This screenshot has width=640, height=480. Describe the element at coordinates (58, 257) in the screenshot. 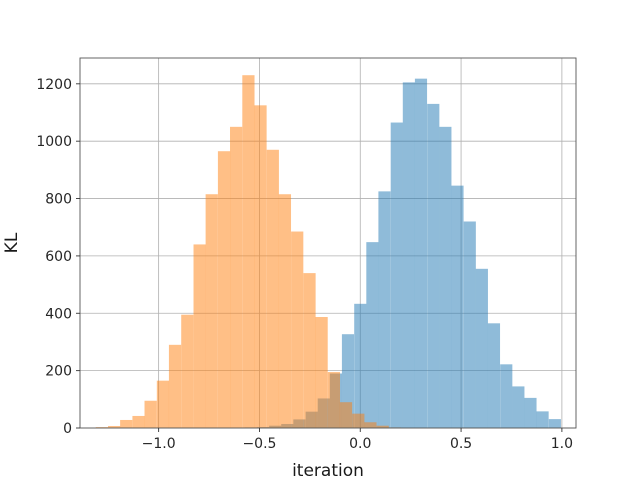

I see `y-tick-label: 600` at that location.